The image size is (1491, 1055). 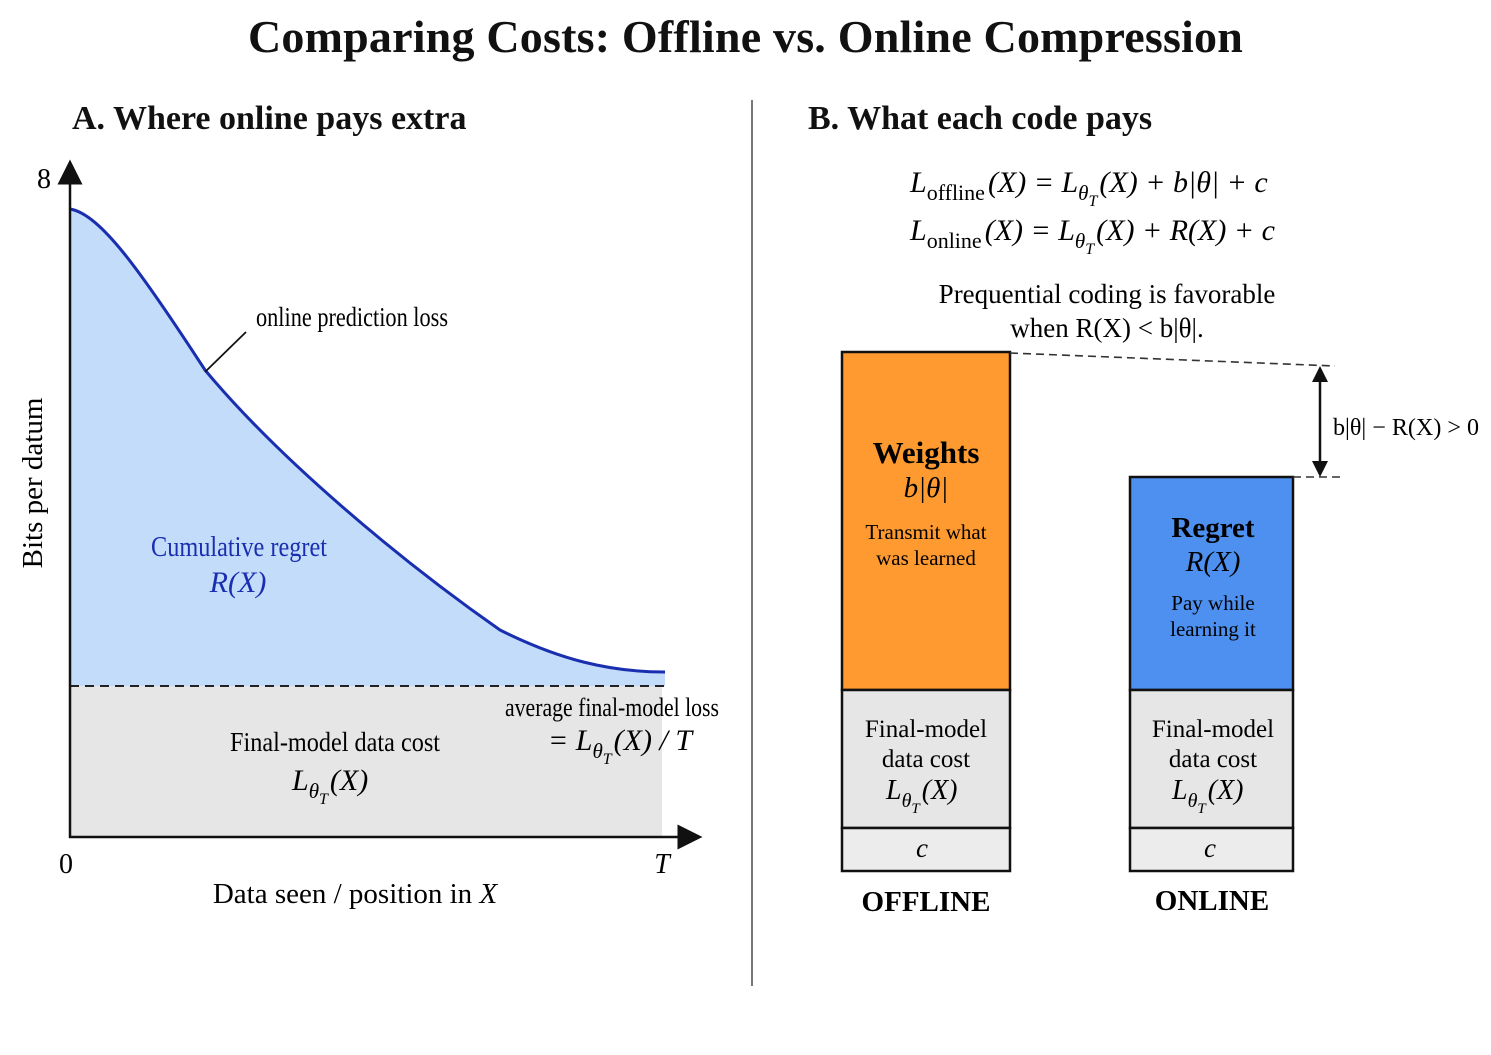 What do you see at coordinates (1320, 374) in the screenshot?
I see `gap-arrow-head-up` at bounding box center [1320, 374].